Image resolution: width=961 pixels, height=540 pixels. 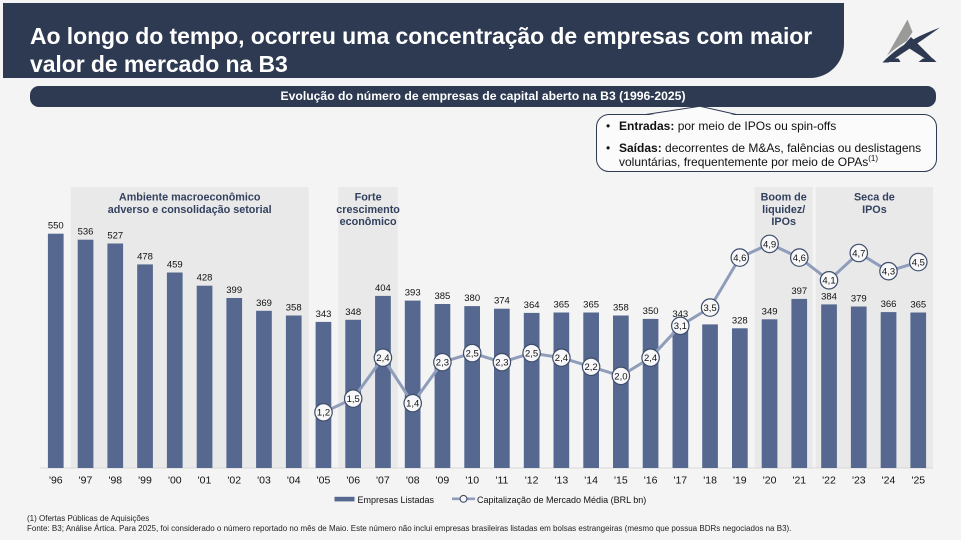 I want to click on svg-text: '20, so click(x=770, y=481).